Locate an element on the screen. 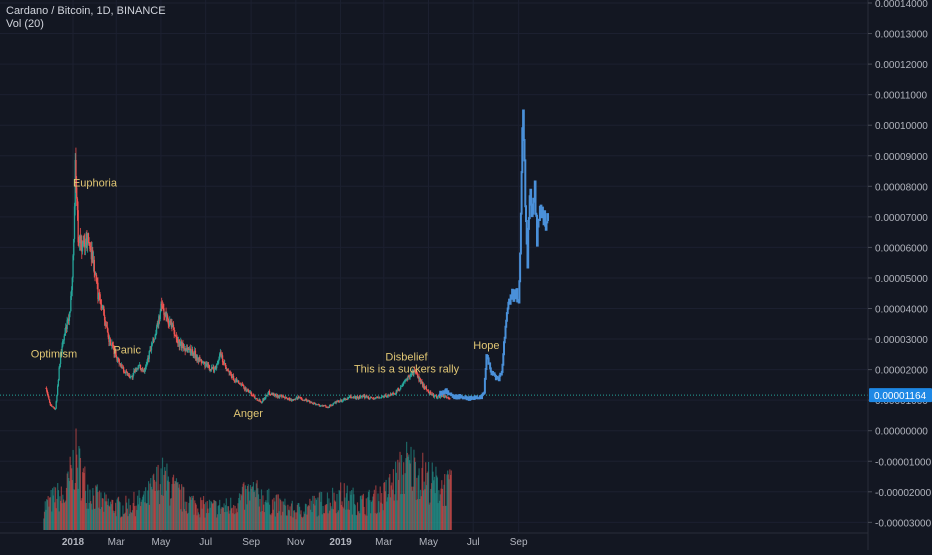 The height and width of the screenshot is (555, 932). x-tick-label: Mar is located at coordinates (117, 542).